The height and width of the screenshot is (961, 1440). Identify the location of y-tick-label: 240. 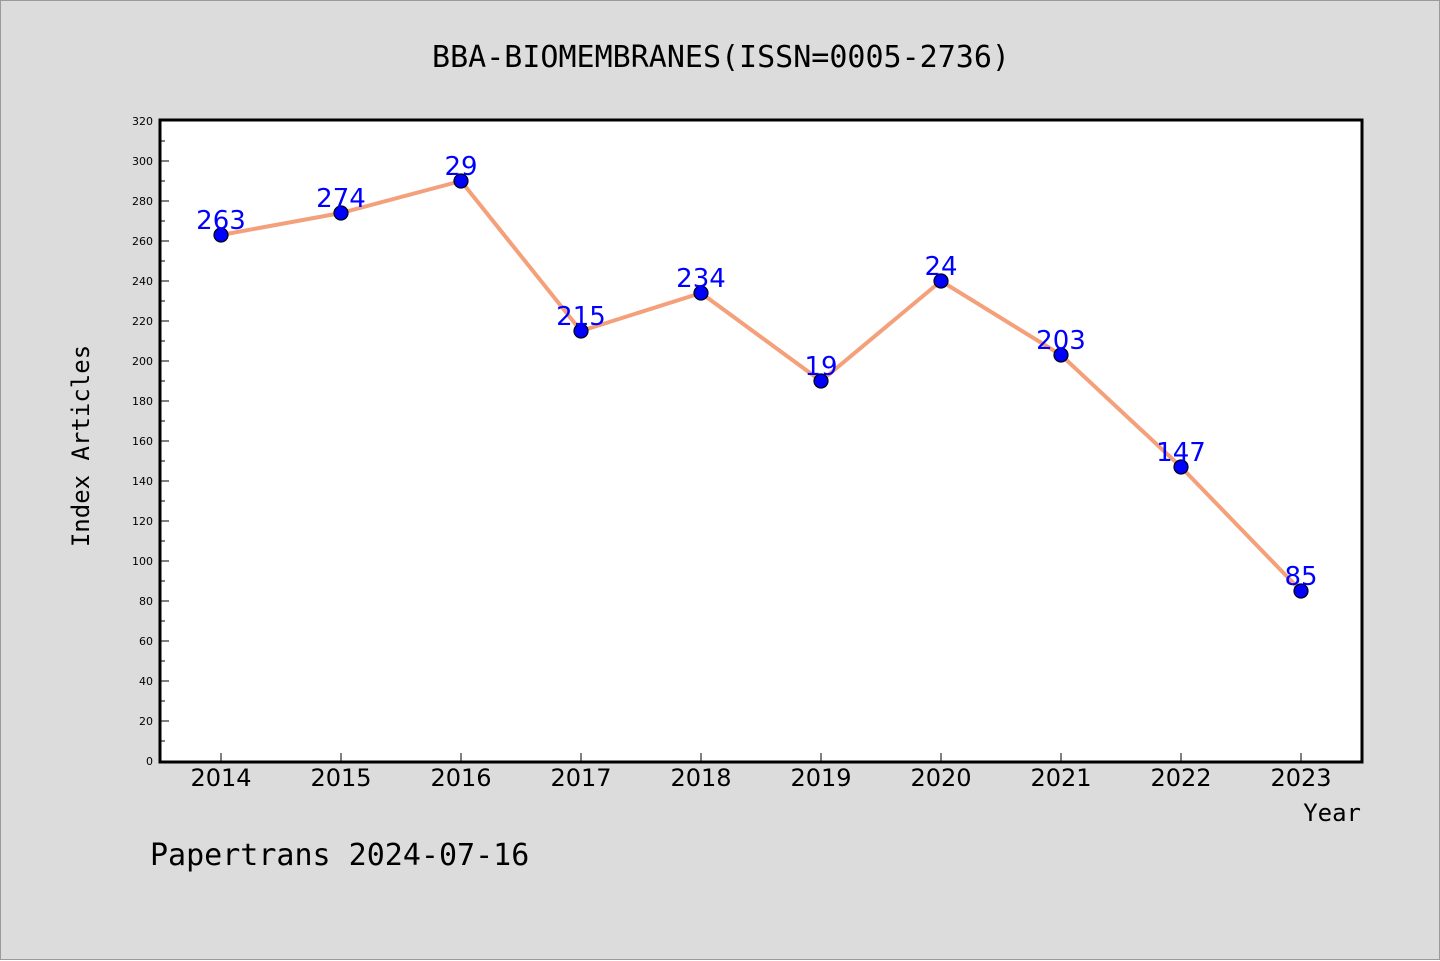
(142, 281).